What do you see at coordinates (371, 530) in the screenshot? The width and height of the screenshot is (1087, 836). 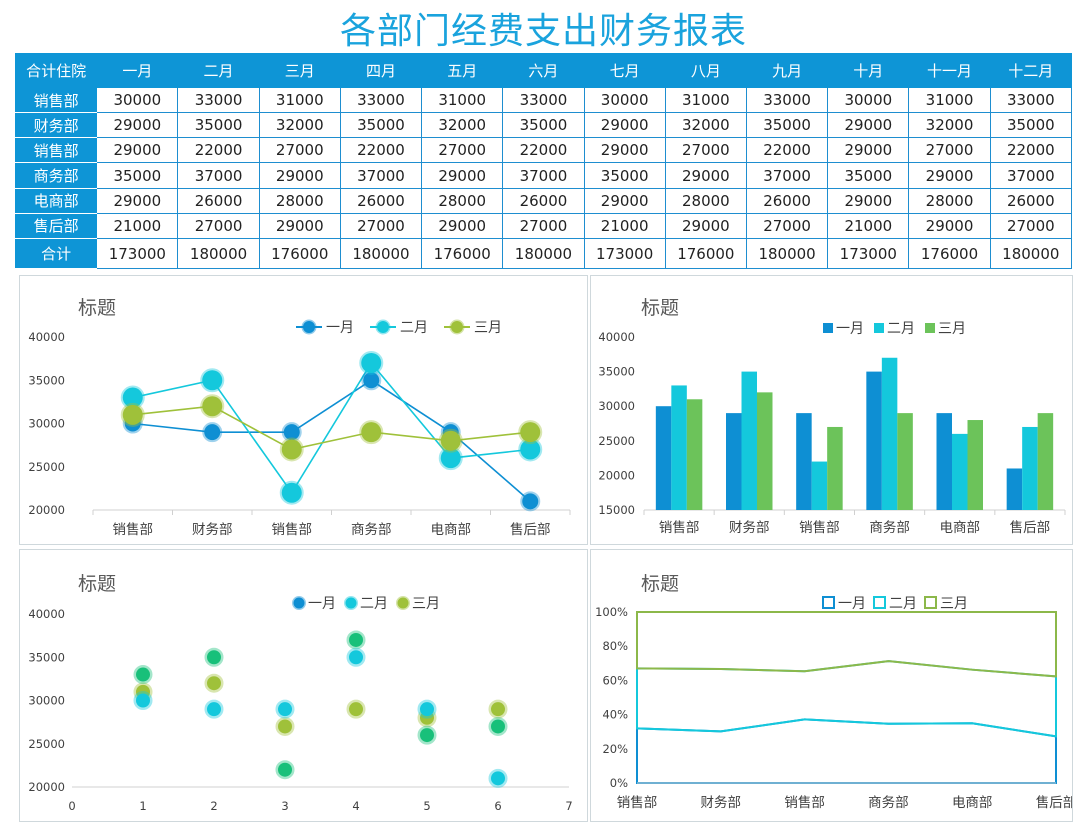 I see `x-category-label: 商务部` at bounding box center [371, 530].